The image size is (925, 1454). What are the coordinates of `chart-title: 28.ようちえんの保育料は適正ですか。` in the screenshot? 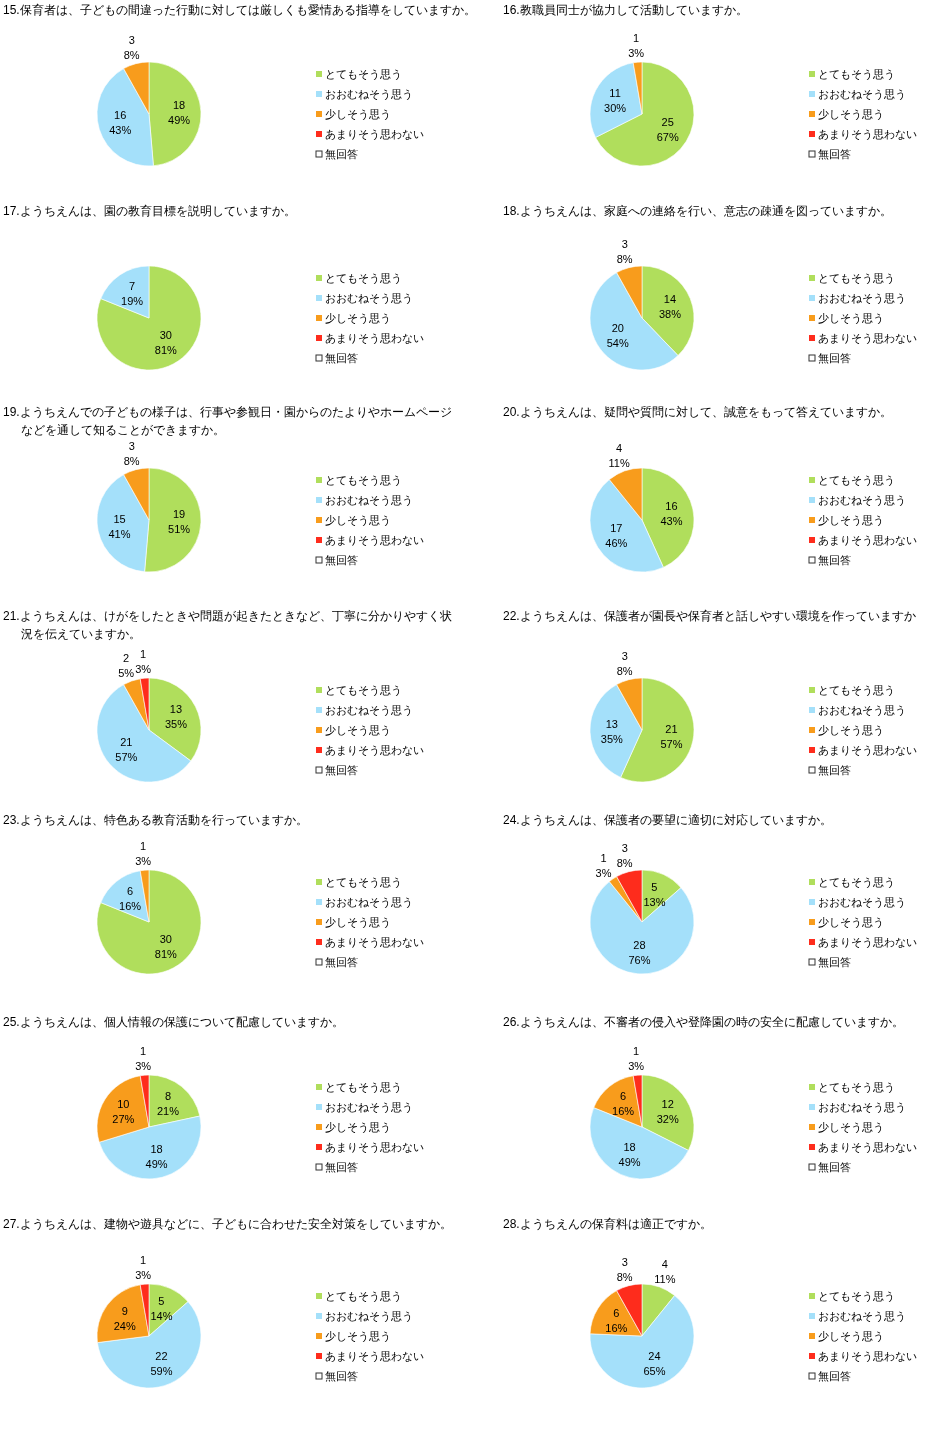 It's located at (607, 1224).